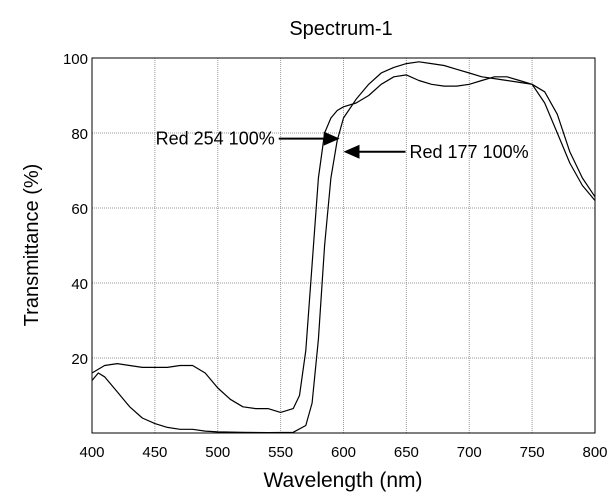 This screenshot has width=614, height=501. Describe the element at coordinates (340, 29) in the screenshot. I see `chart-title: Spectrum-1` at that location.